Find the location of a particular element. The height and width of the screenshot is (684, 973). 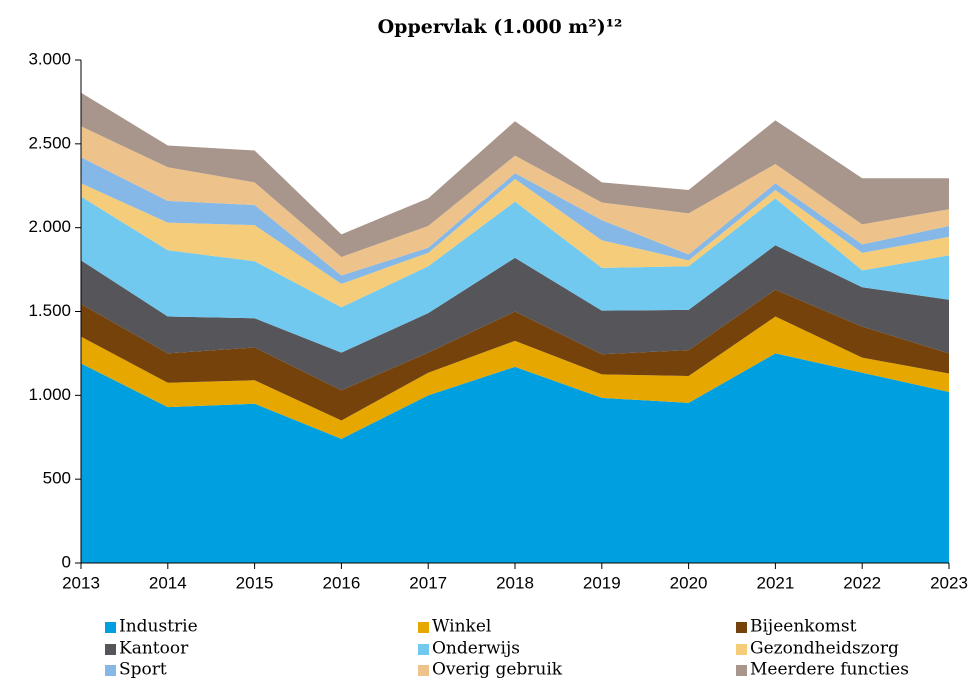

legend-label: Industrie is located at coordinates (158, 627).